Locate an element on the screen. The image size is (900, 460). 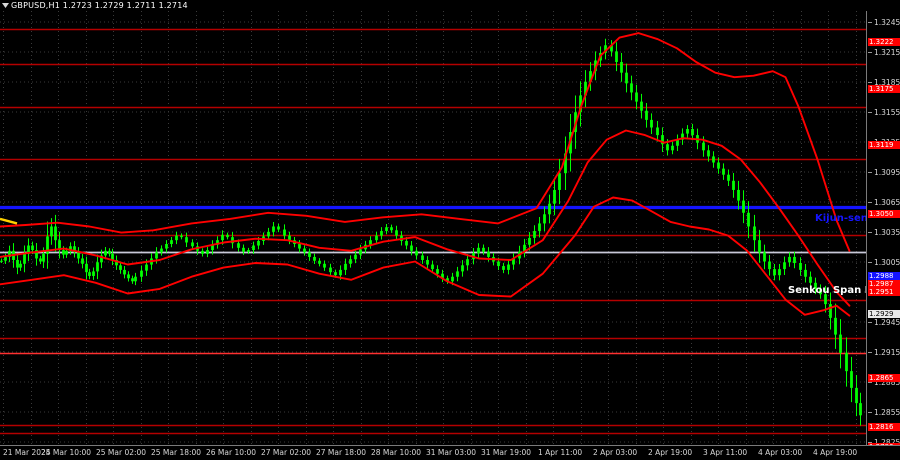
price-tick: 1.3185 is located at coordinates (883, 82).